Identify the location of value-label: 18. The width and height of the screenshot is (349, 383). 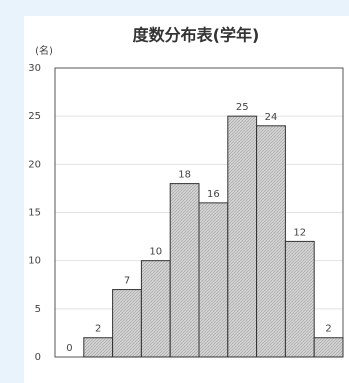
(184, 175).